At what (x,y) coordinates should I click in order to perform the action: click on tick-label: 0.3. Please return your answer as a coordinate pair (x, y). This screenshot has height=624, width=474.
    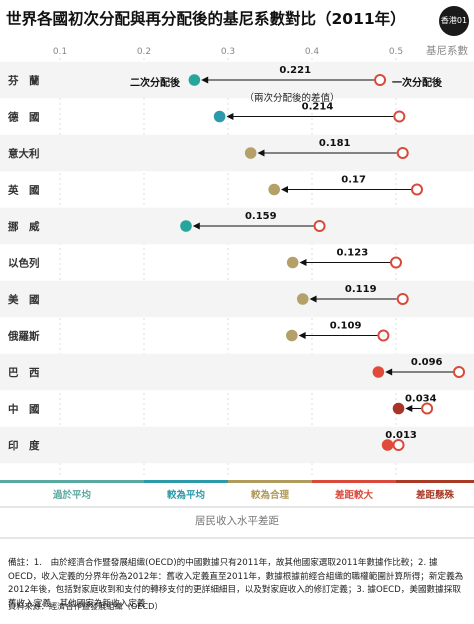
    Looking at the image, I should click on (228, 52).